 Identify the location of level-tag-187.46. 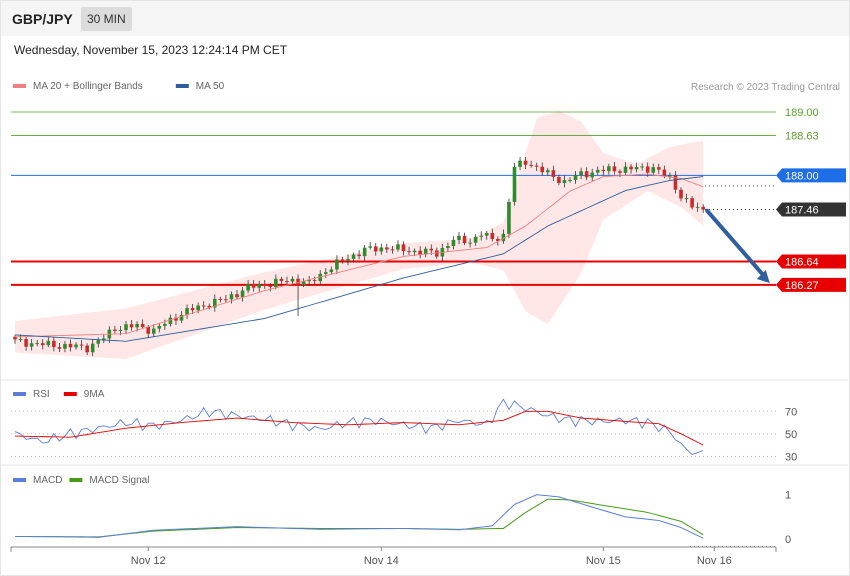
(811, 209).